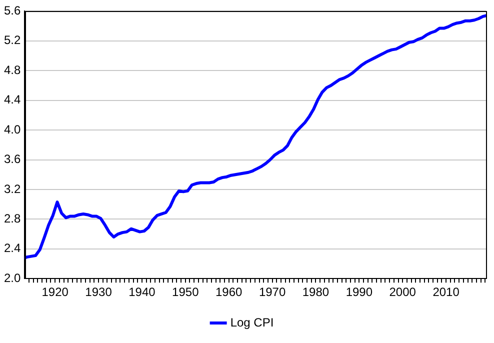 The height and width of the screenshot is (343, 494). Describe the element at coordinates (12, 129) in the screenshot. I see `y-tick-label: 4.0` at that location.